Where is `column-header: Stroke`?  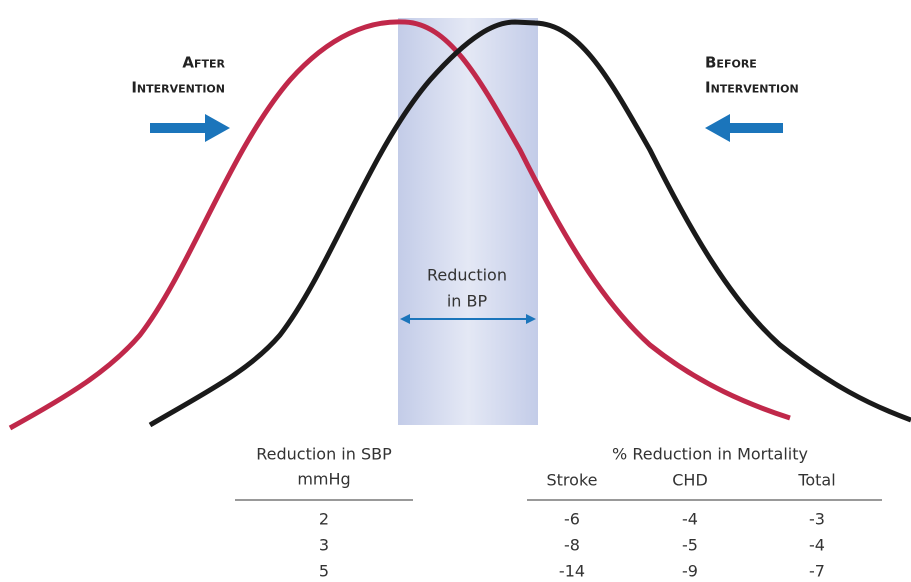
column-header: Stroke is located at coordinates (572, 480).